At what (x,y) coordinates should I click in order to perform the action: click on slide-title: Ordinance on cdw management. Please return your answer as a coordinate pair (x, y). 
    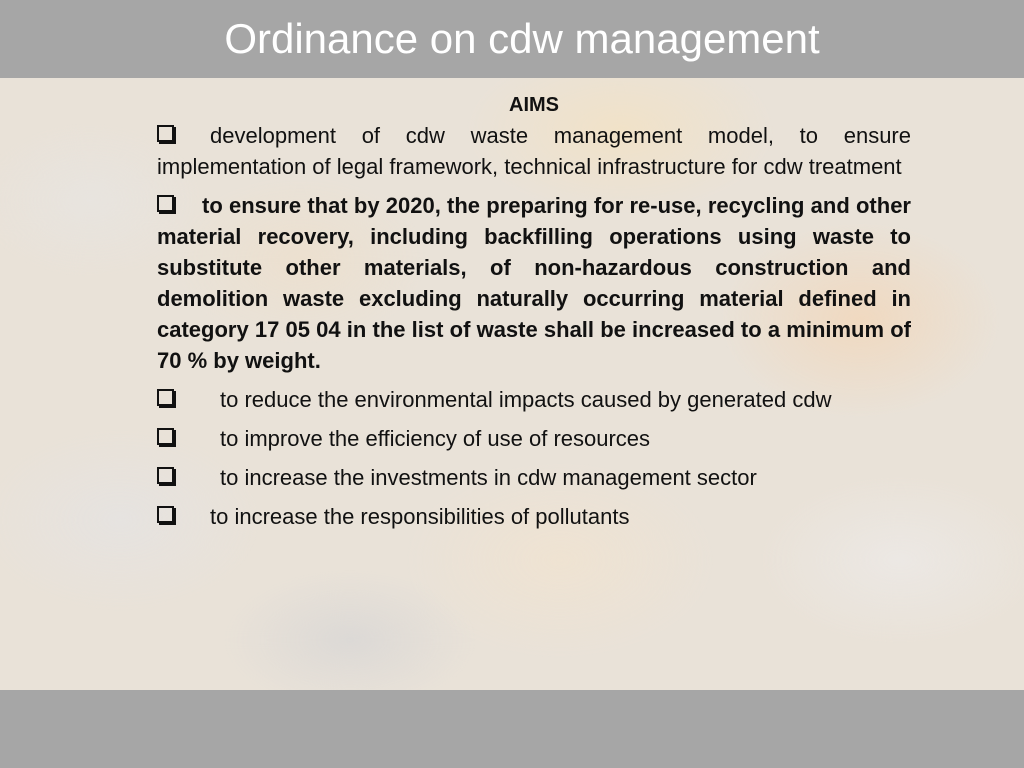
    Looking at the image, I should click on (522, 38).